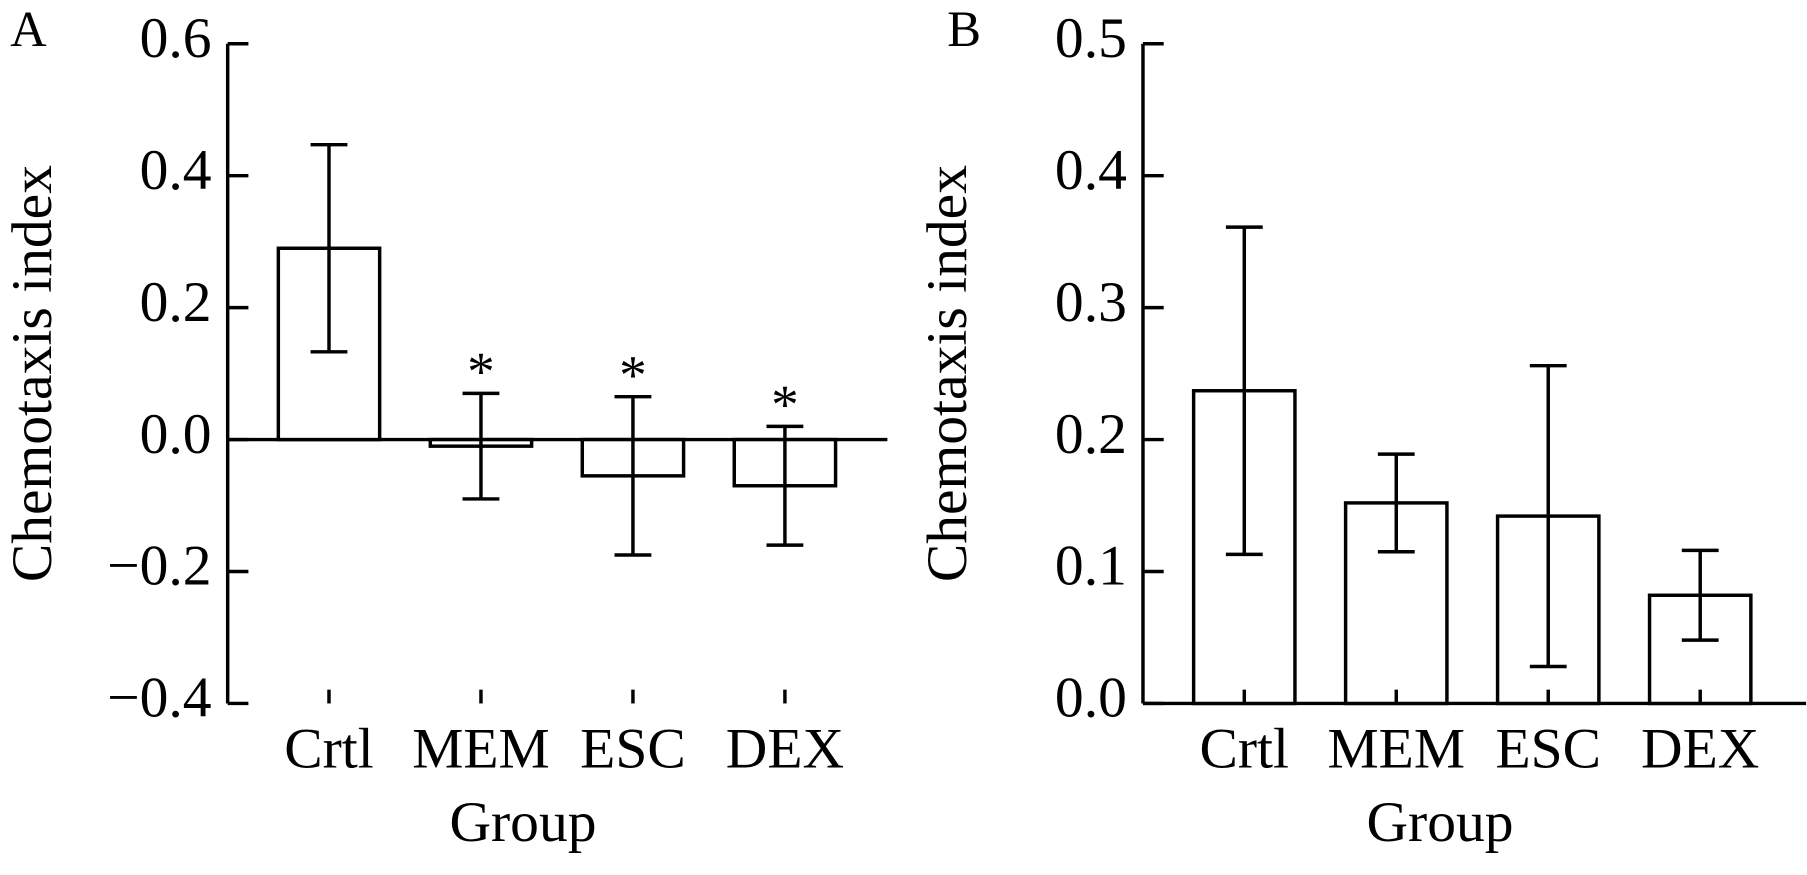 This screenshot has height=875, width=1807. Describe the element at coordinates (176, 38) in the screenshot. I see `y-tick-label: 0.6` at that location.